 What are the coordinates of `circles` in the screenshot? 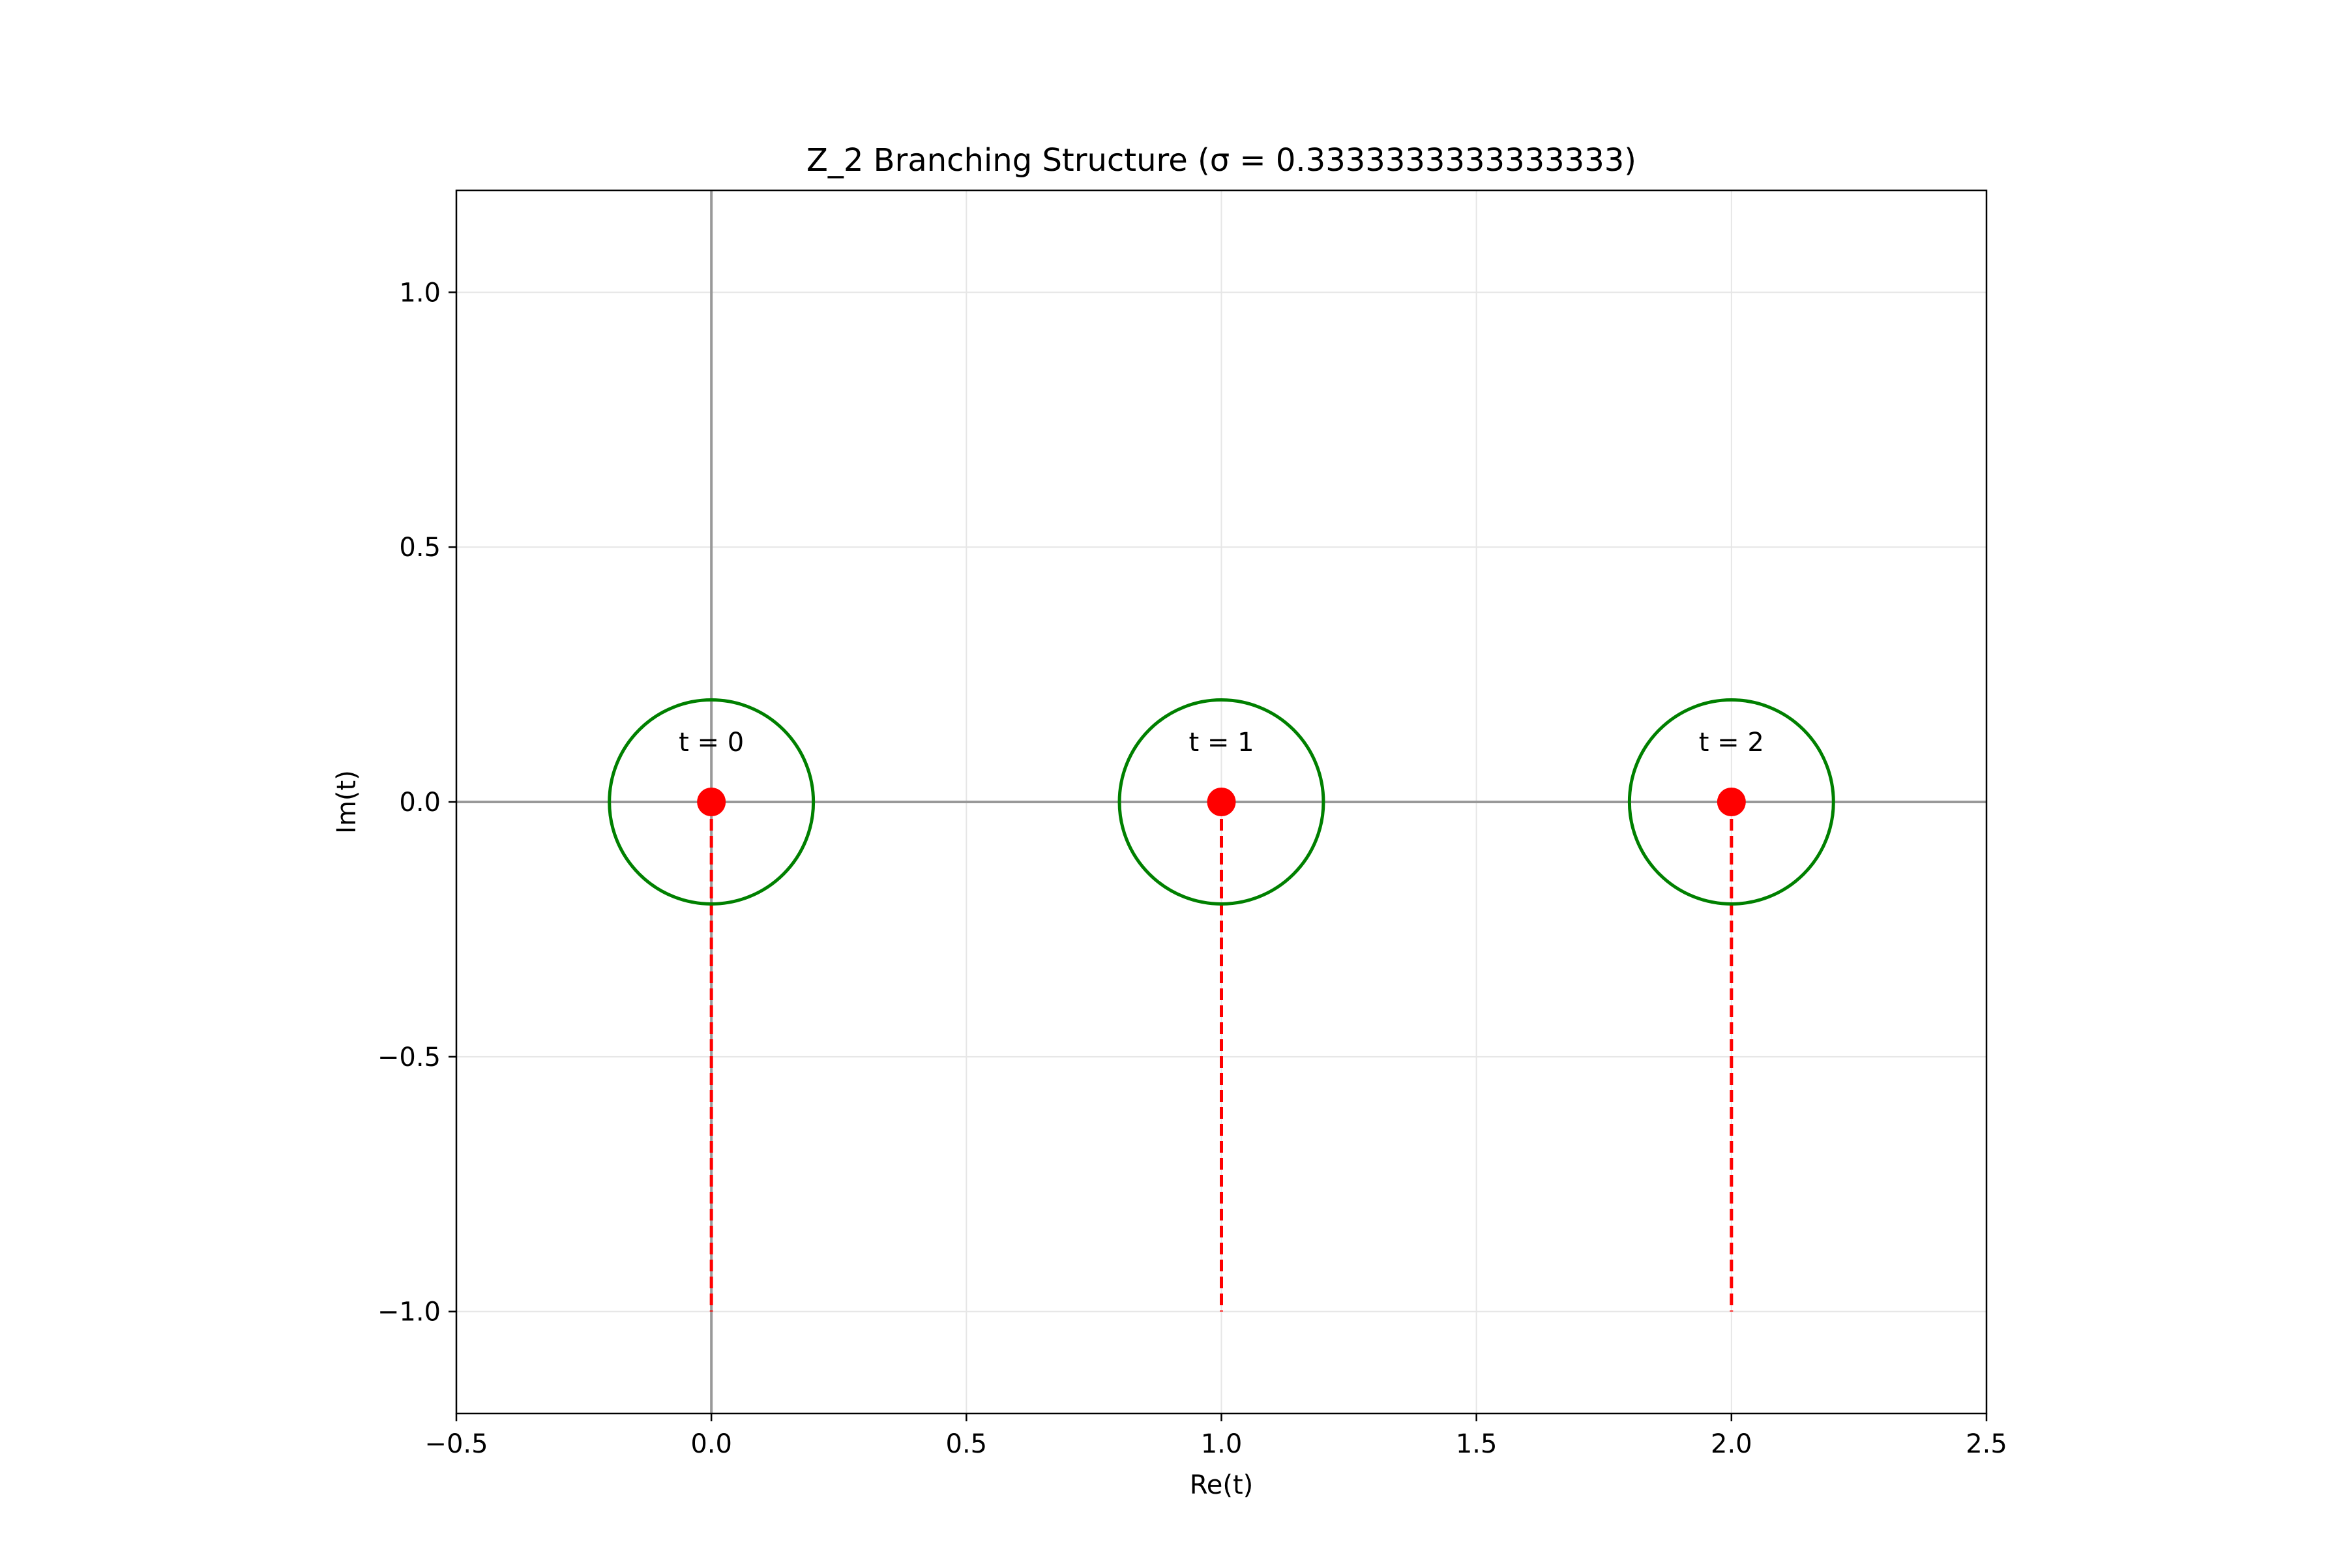 It's located at (1221, 802).